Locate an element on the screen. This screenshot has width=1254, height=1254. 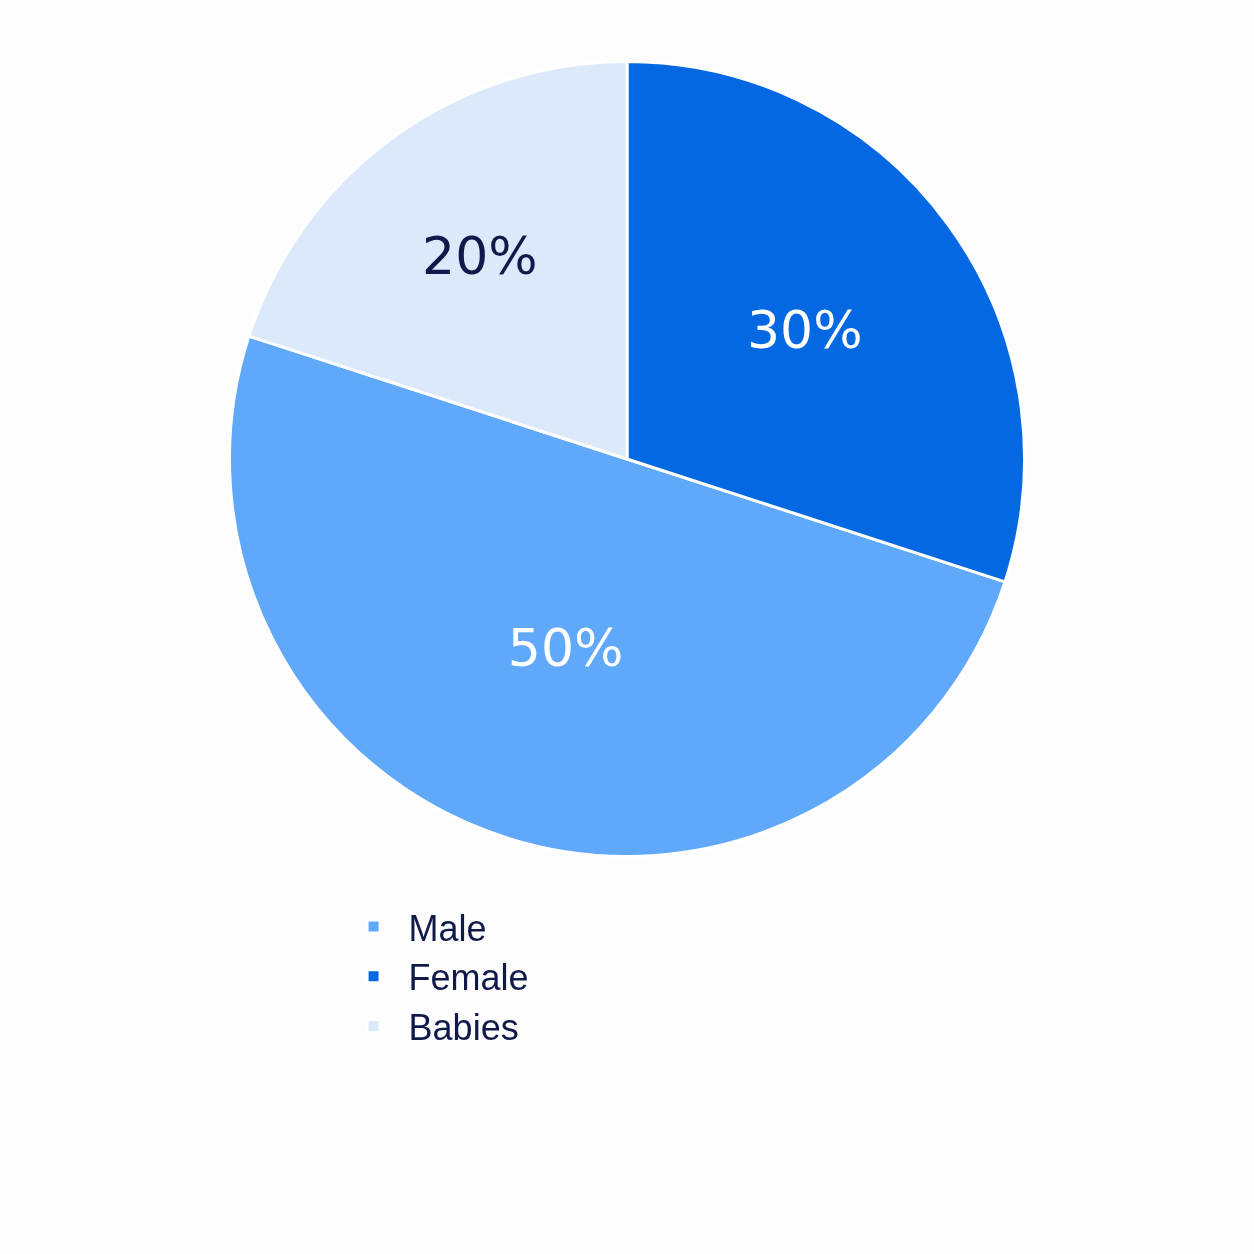
data-label: 30% is located at coordinates (804, 329).